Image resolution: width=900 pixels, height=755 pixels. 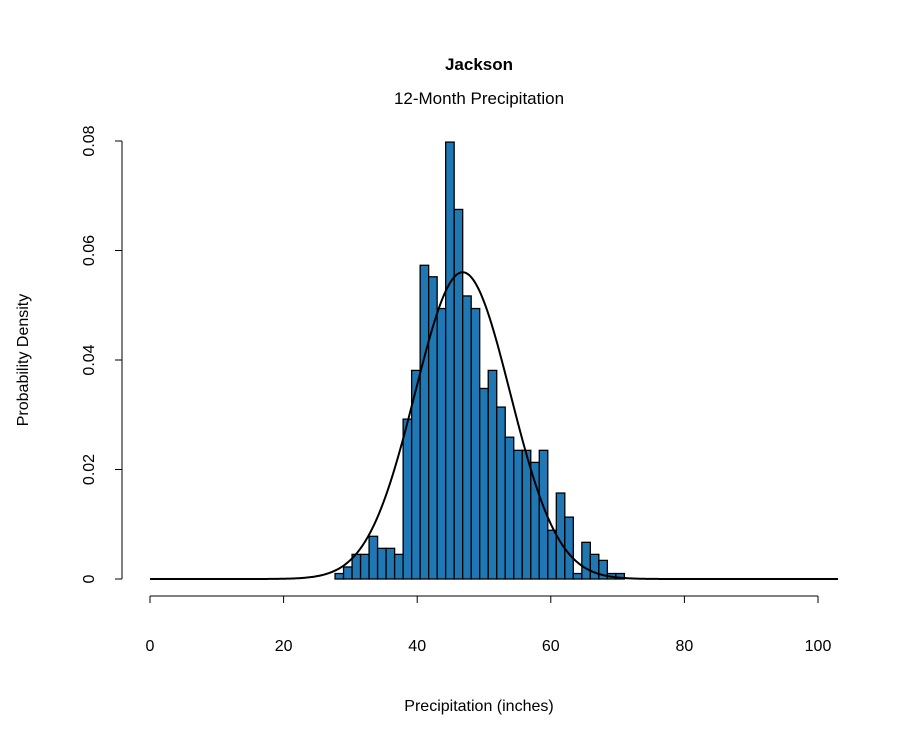 I want to click on y-tick-label: 0.04, so click(x=89, y=359).